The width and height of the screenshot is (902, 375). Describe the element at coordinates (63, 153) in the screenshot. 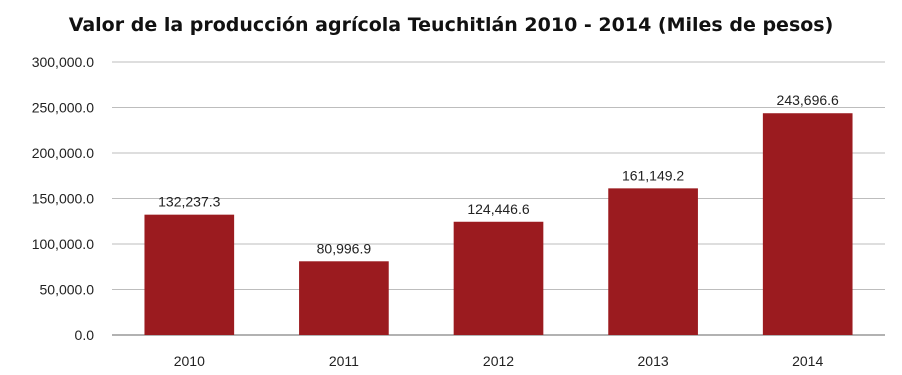

I see `y-tick-label: 200,000.0` at that location.